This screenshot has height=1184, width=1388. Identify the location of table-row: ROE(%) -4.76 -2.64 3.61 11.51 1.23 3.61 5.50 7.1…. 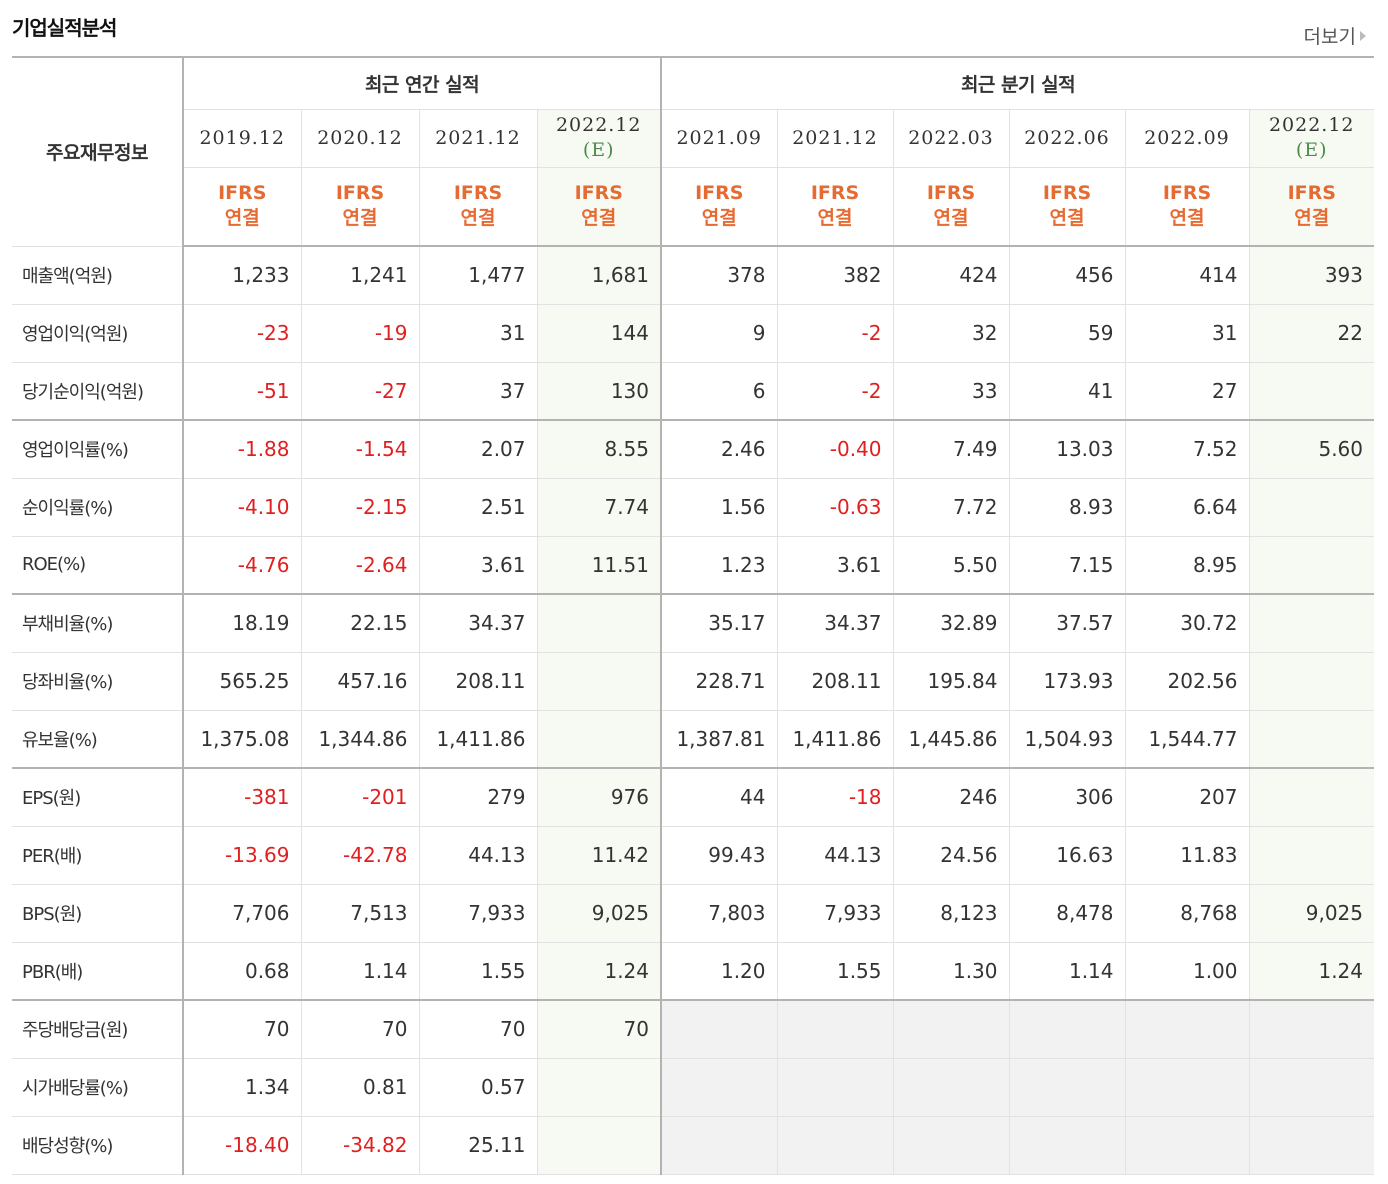
(693, 565).